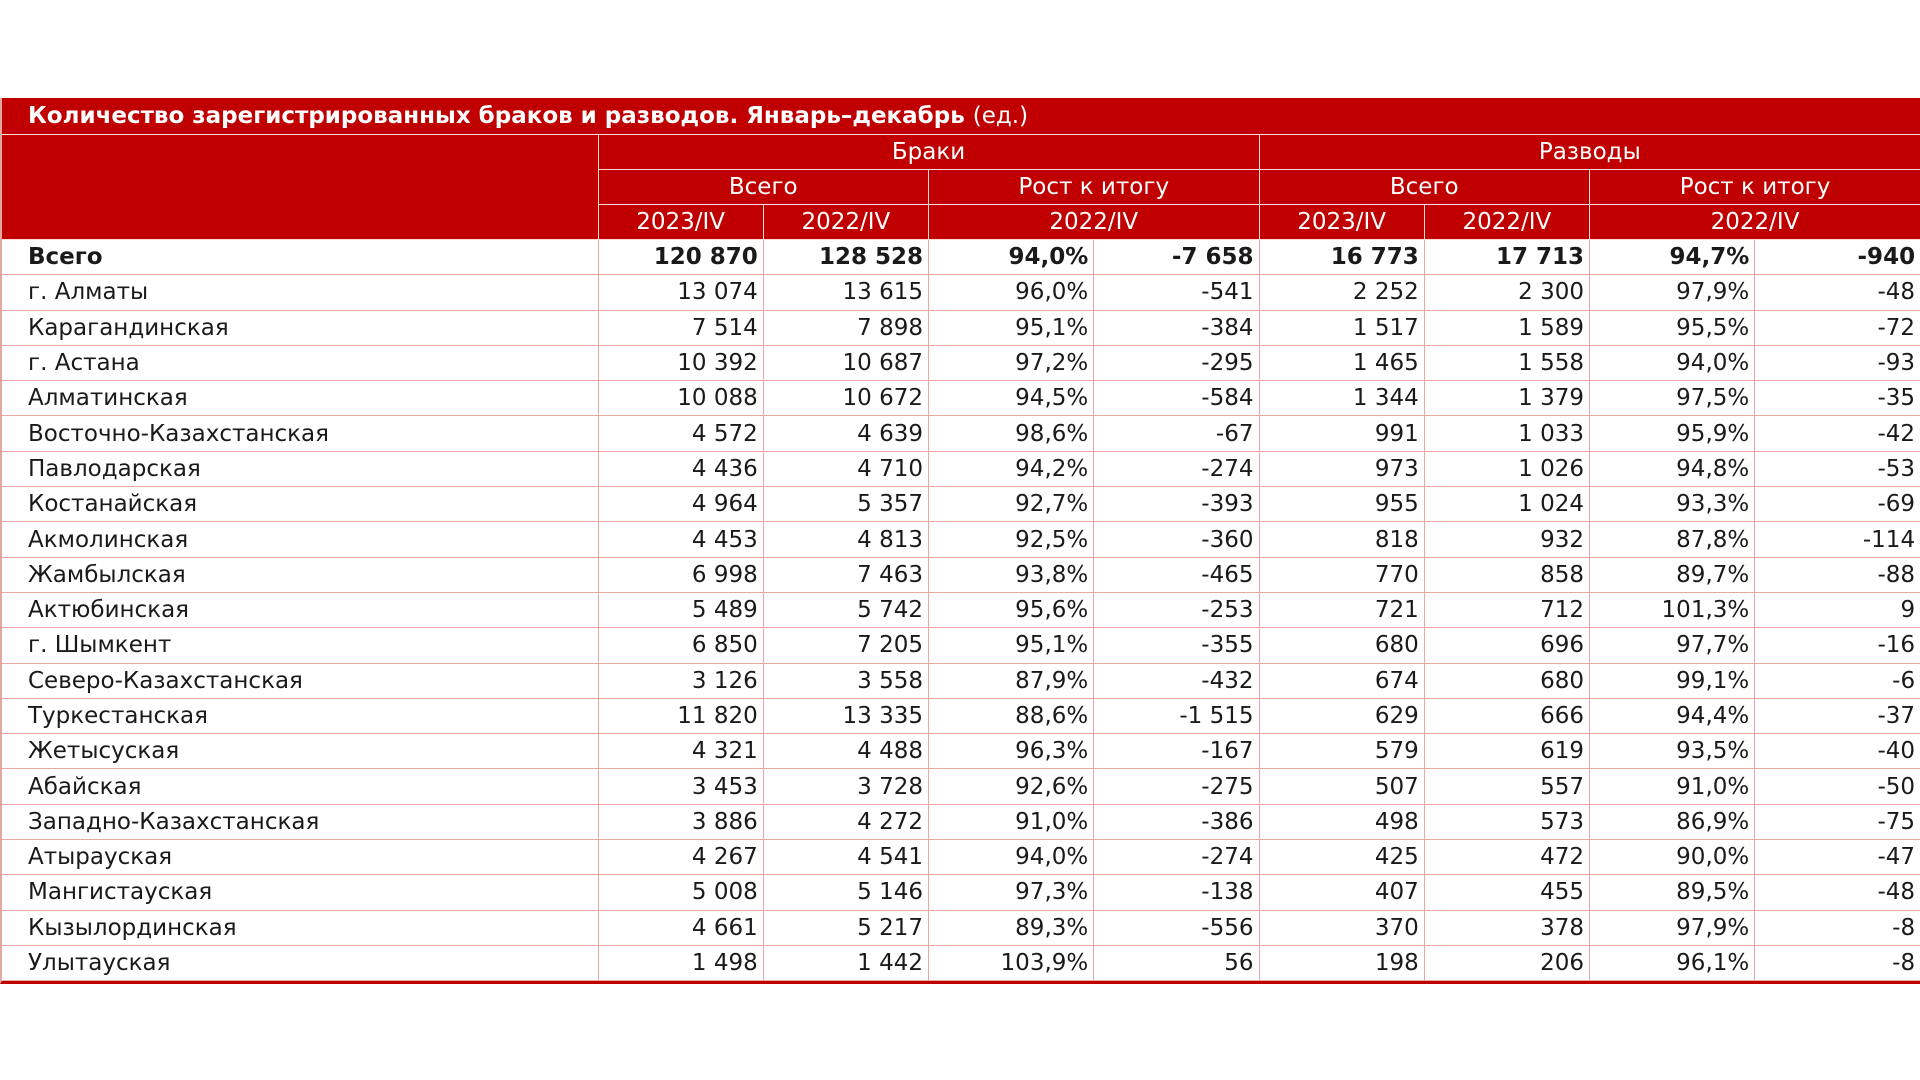 The image size is (1920, 1080). I want to click on divorces-period-current: 2023/IV, so click(1341, 222).